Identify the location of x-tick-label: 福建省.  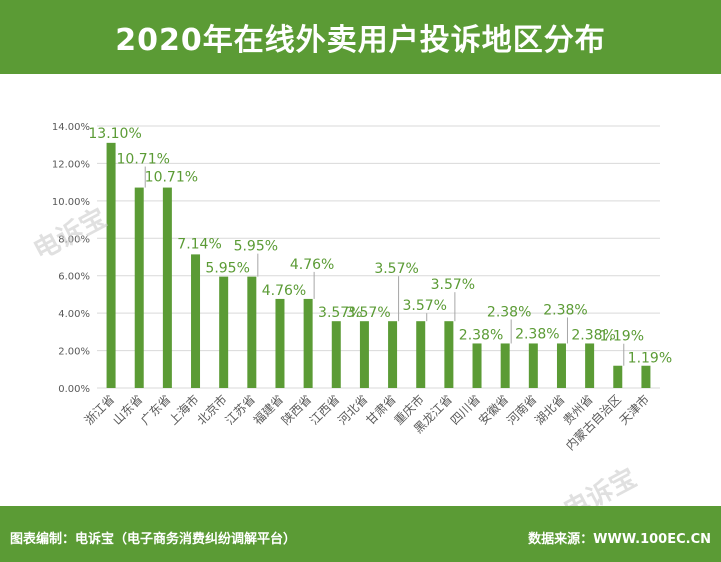
(268, 410).